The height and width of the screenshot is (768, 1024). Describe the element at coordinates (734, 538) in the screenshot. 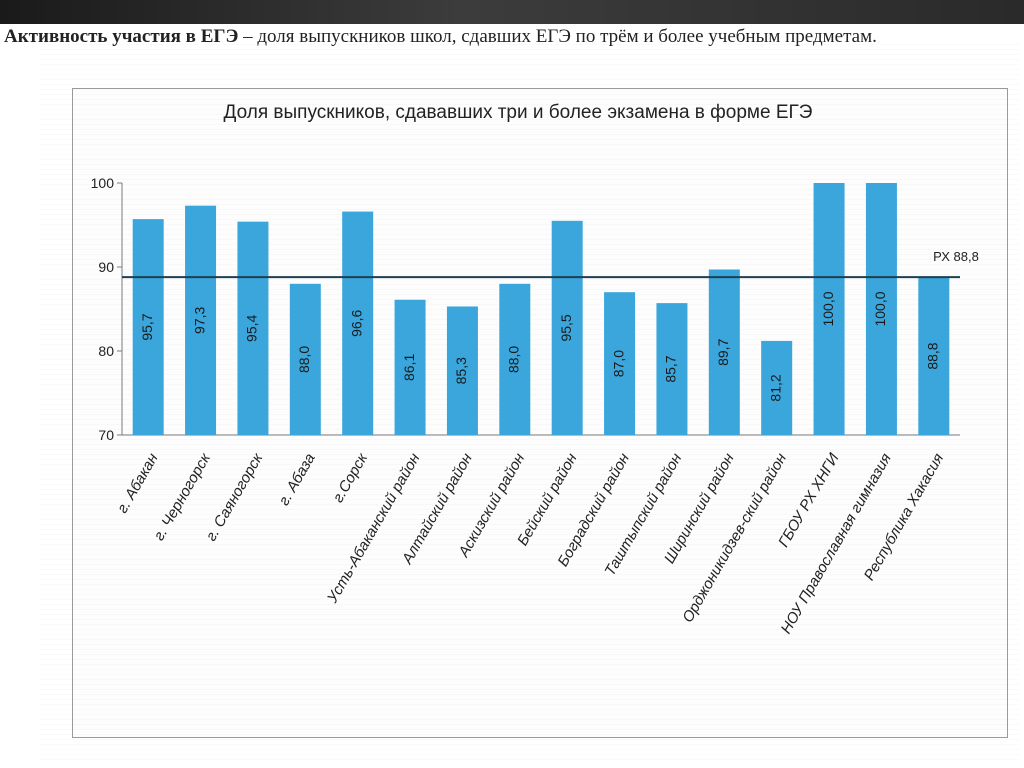

I see `x-category-label: Орджоникидзев-ский район` at that location.